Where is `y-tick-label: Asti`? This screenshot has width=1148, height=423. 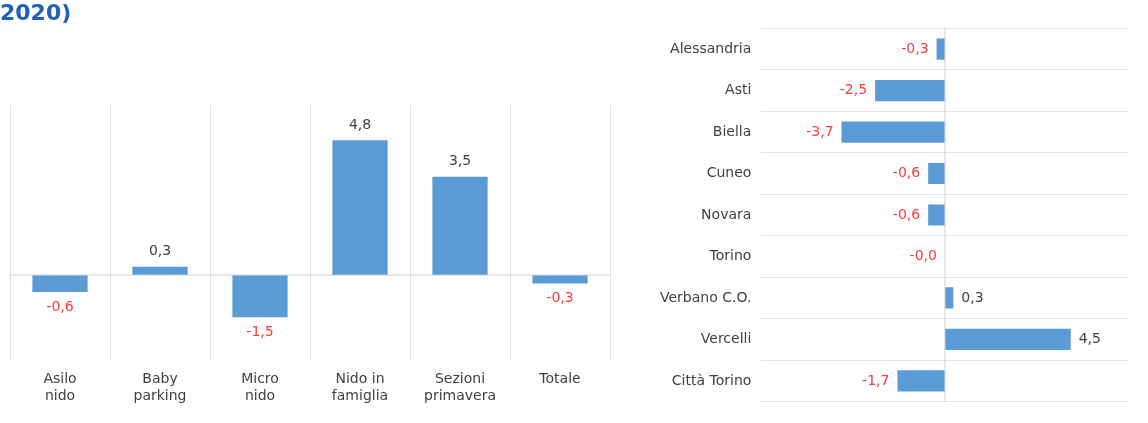
y-tick-label: Asti is located at coordinates (738, 89).